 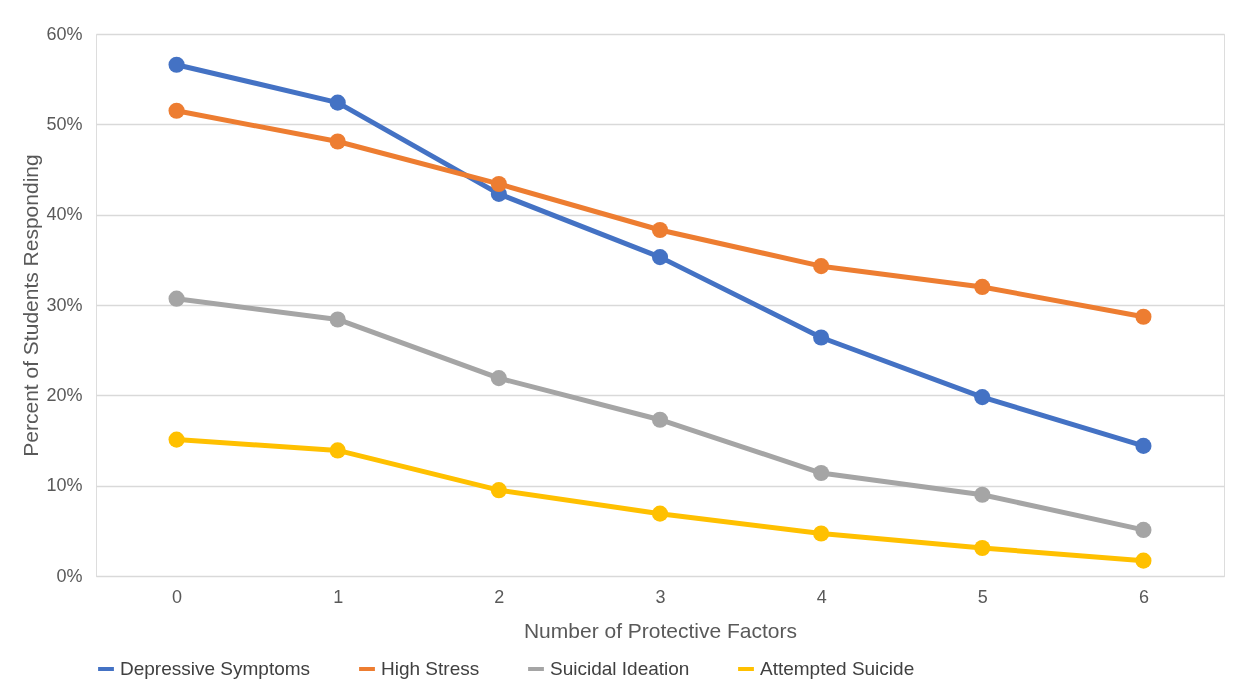 I want to click on x-axis-title: Number of Protective Factors, so click(x=660, y=630).